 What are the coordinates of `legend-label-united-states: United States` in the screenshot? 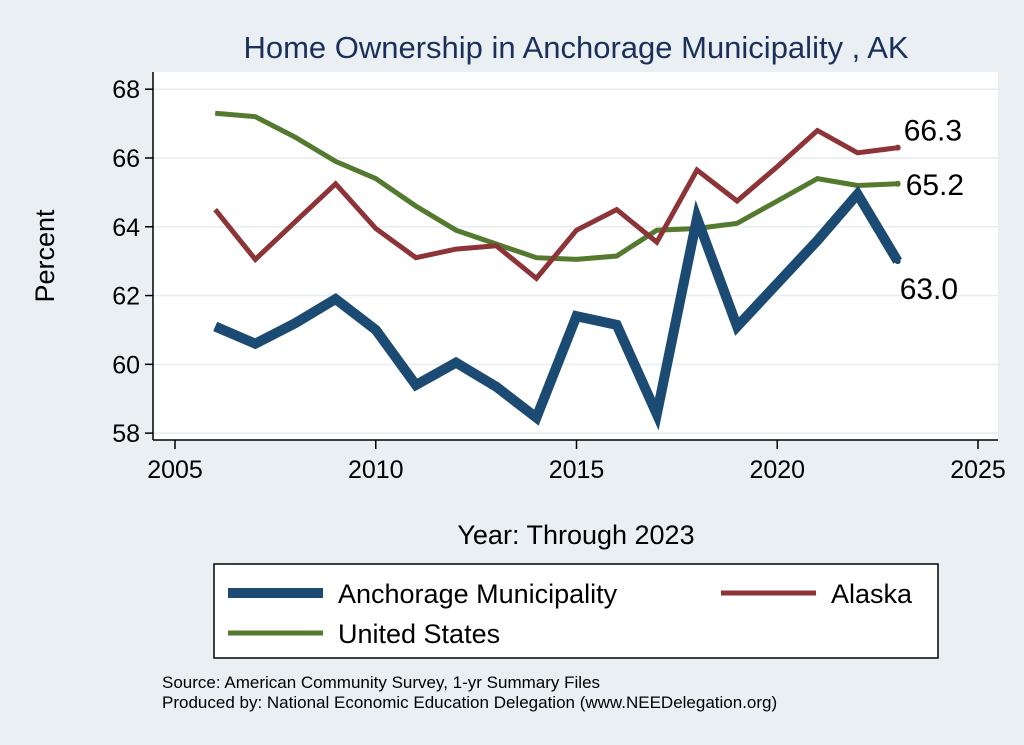 It's located at (419, 634).